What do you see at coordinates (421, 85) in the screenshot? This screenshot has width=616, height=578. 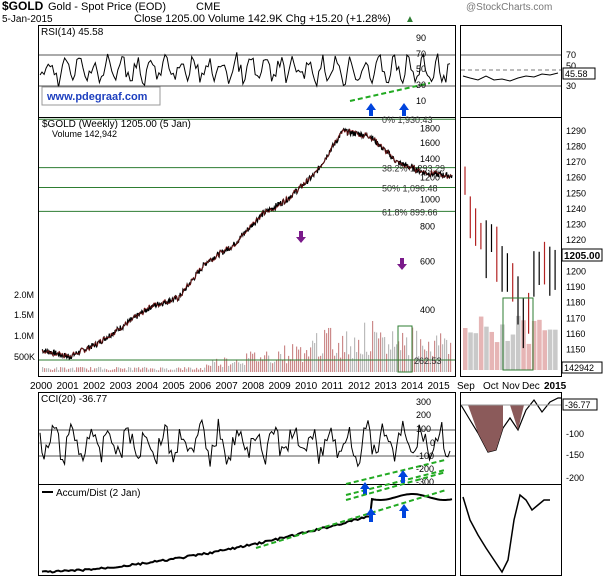 I see `rsi-tick-30: 30` at bounding box center [421, 85].